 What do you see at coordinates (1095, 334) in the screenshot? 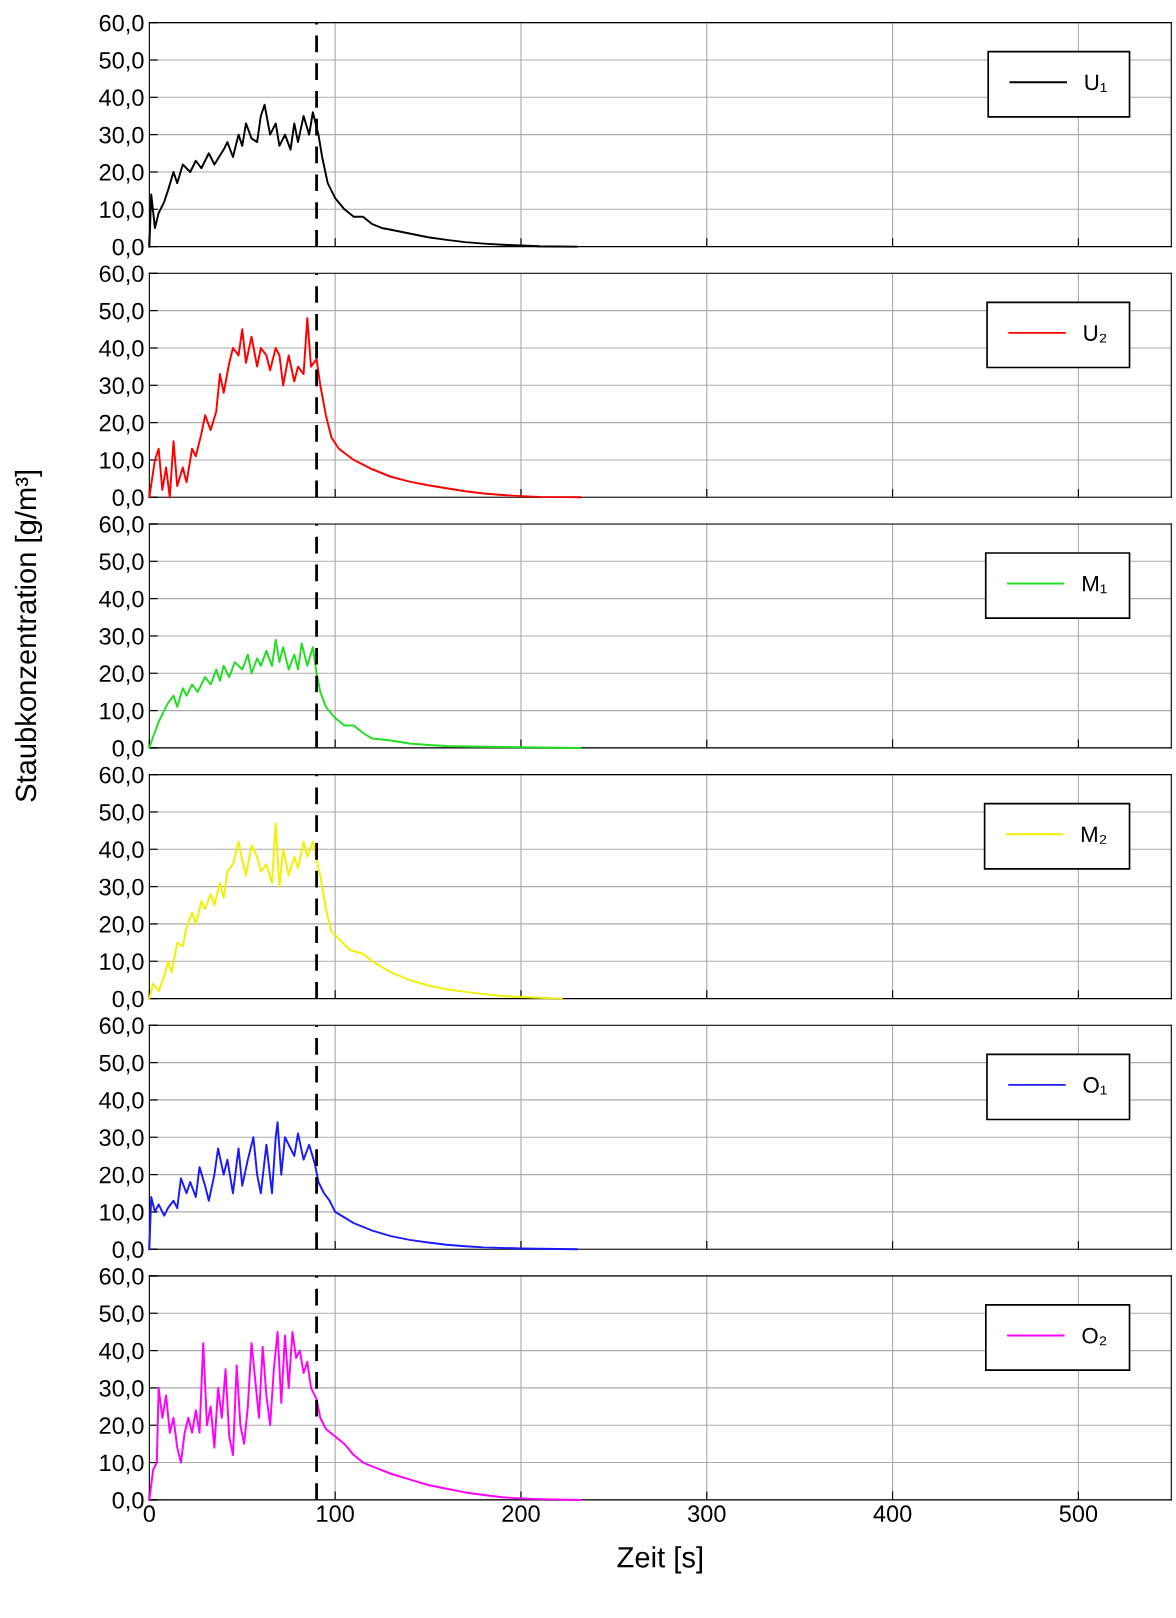
I see `legend-label: U₂` at bounding box center [1095, 334].